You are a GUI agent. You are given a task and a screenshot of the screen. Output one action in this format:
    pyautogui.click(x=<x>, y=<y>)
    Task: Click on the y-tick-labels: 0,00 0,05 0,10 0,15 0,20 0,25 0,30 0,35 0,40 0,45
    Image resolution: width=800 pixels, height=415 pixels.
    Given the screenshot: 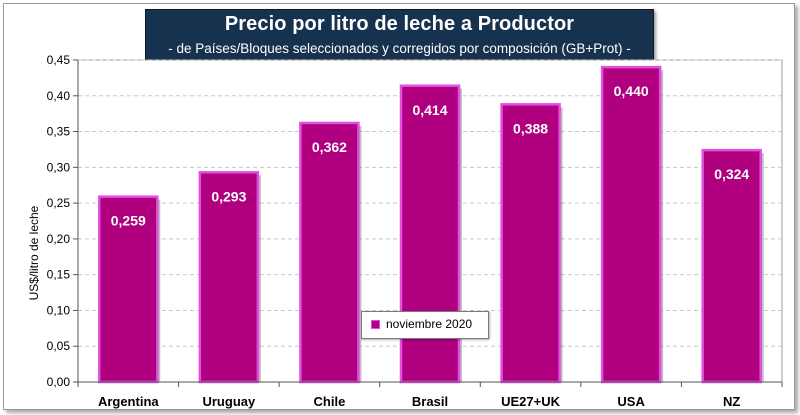 What is the action you would take?
    pyautogui.click(x=59, y=221)
    